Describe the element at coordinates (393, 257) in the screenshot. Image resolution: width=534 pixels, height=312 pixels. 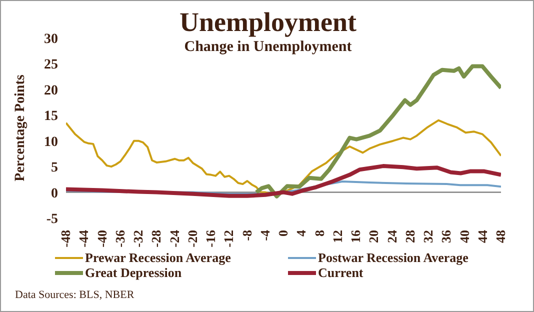
I see `legend-label: Postwar Recession Average` at that location.